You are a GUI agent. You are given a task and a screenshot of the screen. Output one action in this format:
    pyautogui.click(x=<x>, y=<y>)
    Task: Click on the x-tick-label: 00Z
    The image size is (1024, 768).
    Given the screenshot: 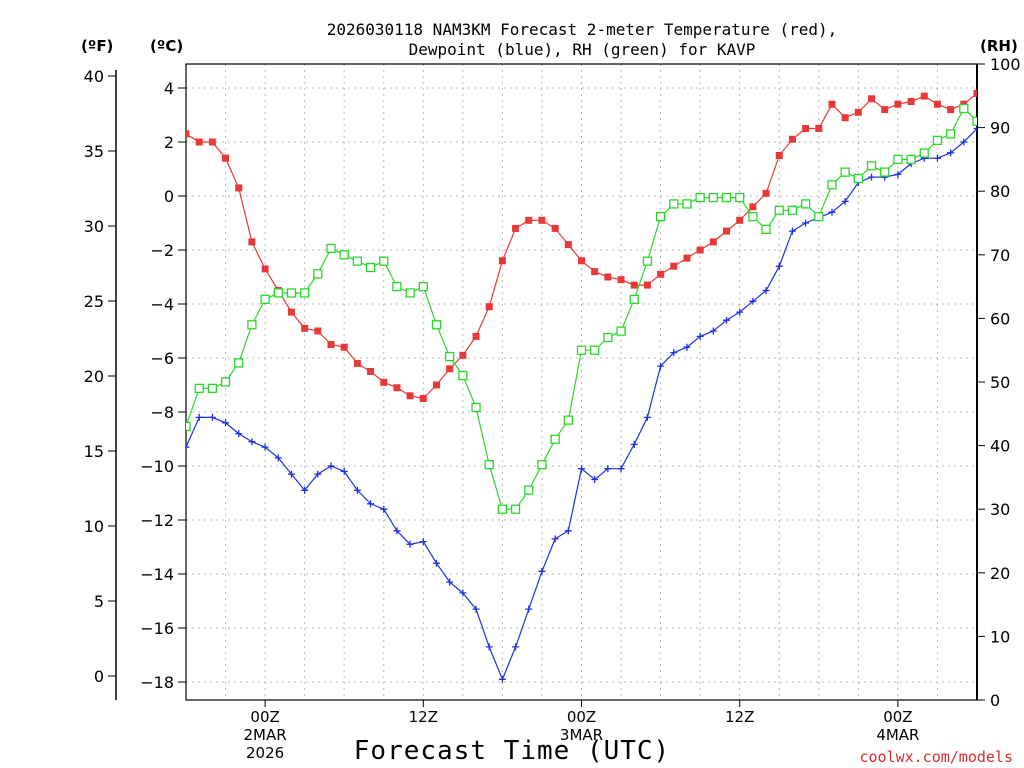 What is the action you would take?
    pyautogui.click(x=581, y=717)
    